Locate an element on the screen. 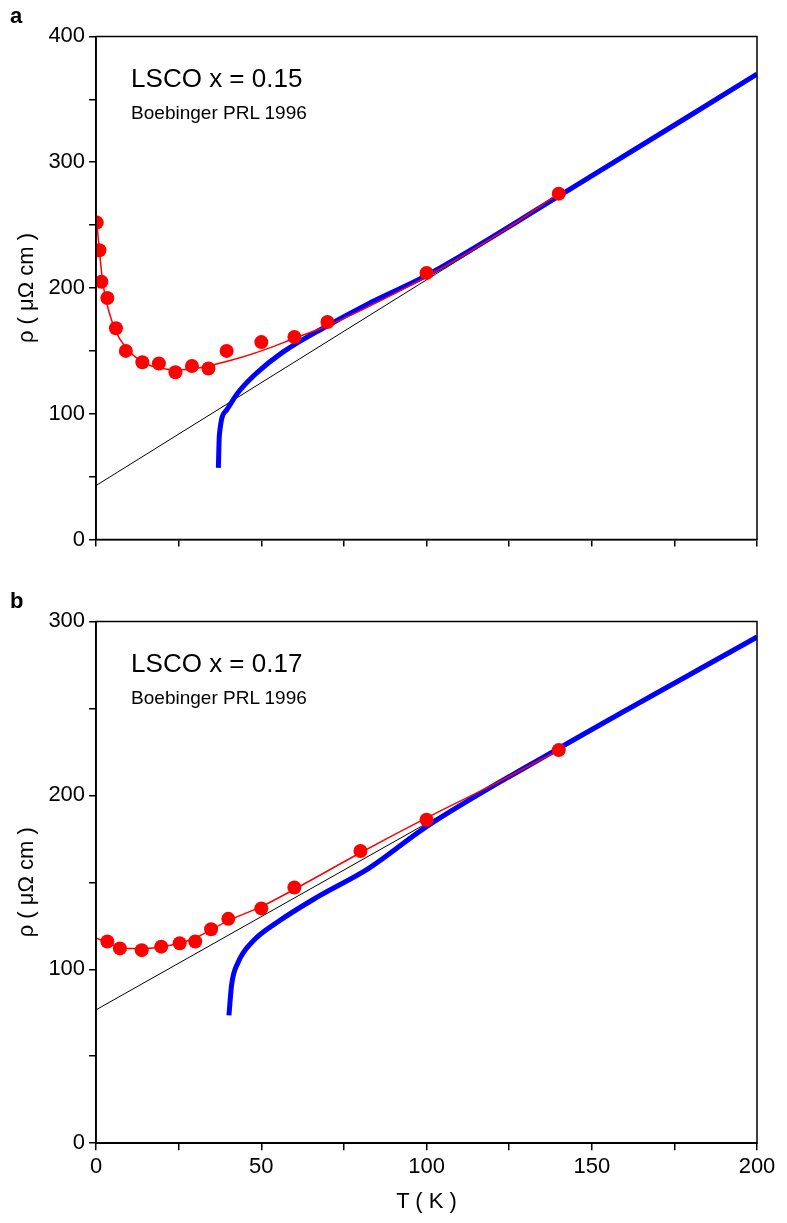 Image resolution: width=787 pixels, height=1223 pixels. y-tick-label: 400 is located at coordinates (67, 35).